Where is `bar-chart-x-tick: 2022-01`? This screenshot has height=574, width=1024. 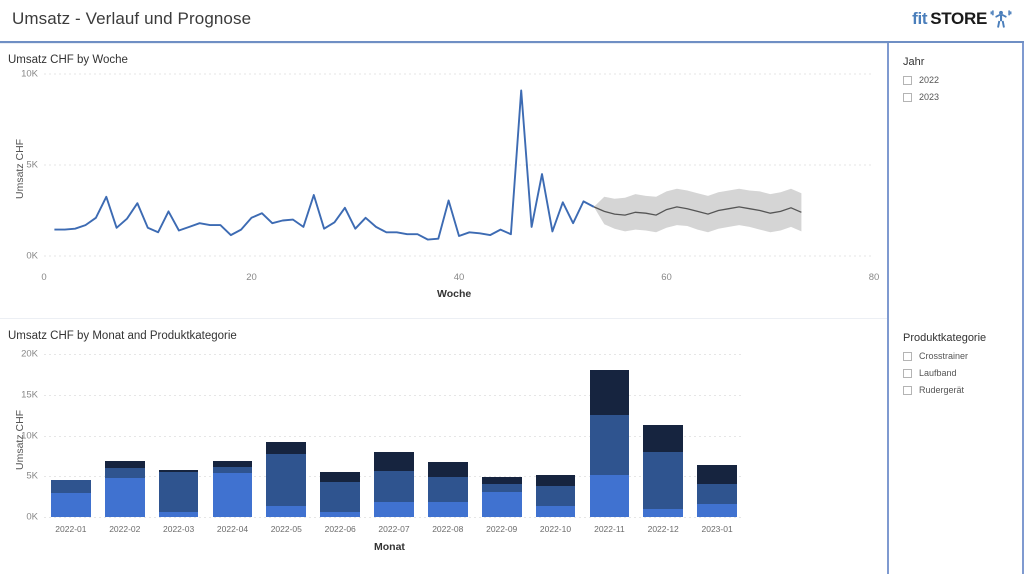 bar-chart-x-tick: 2022-01 is located at coordinates (71, 529).